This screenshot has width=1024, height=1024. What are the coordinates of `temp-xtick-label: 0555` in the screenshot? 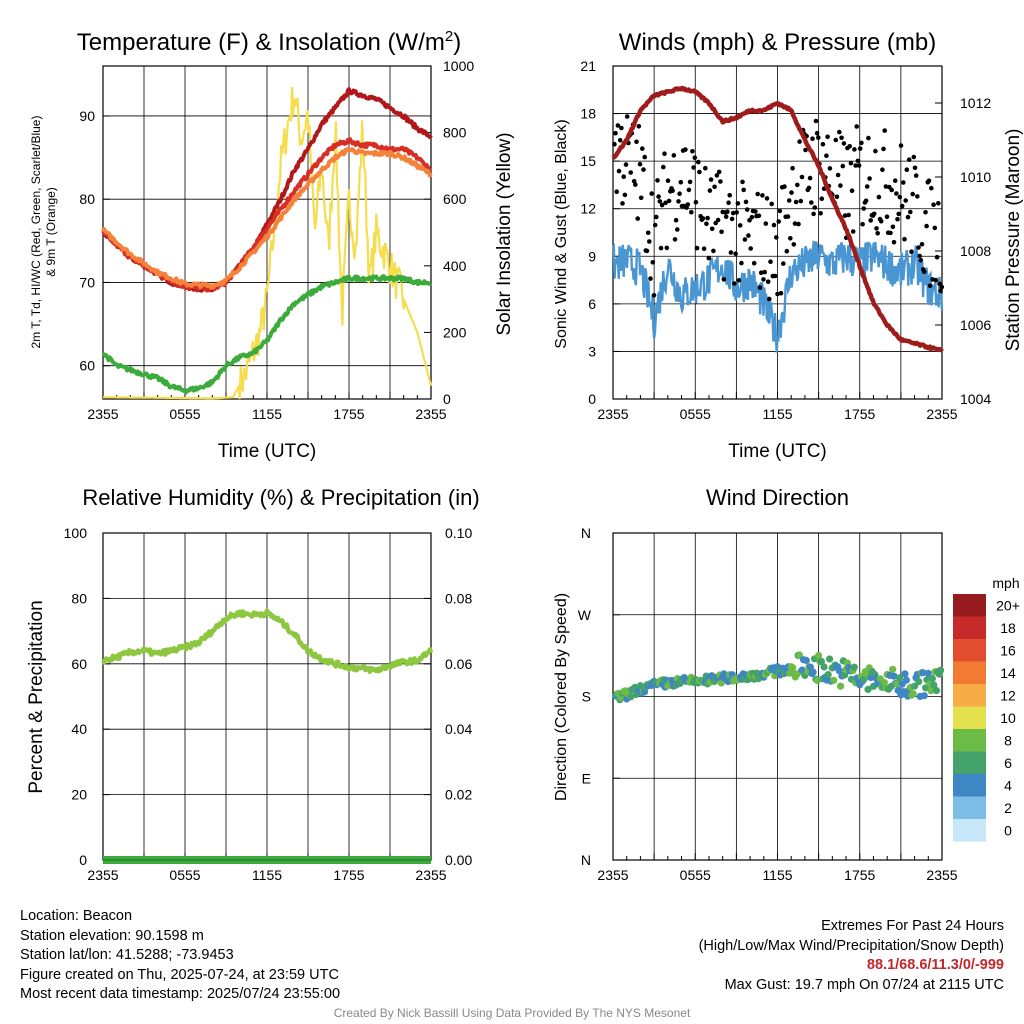 It's located at (184, 414).